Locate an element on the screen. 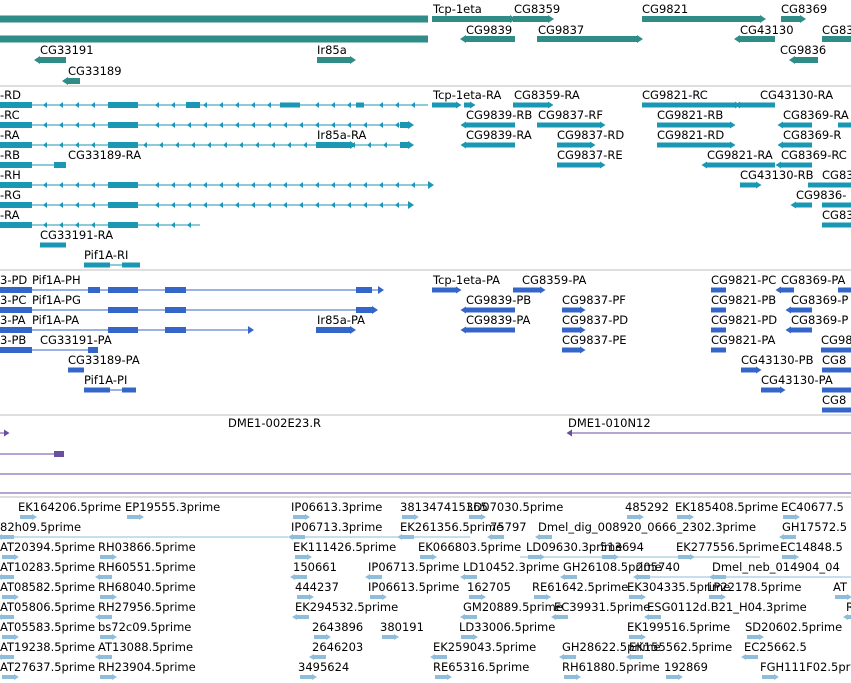 This screenshot has height=683, width=851. transcript-label-rb: -RB is located at coordinates (10, 155).